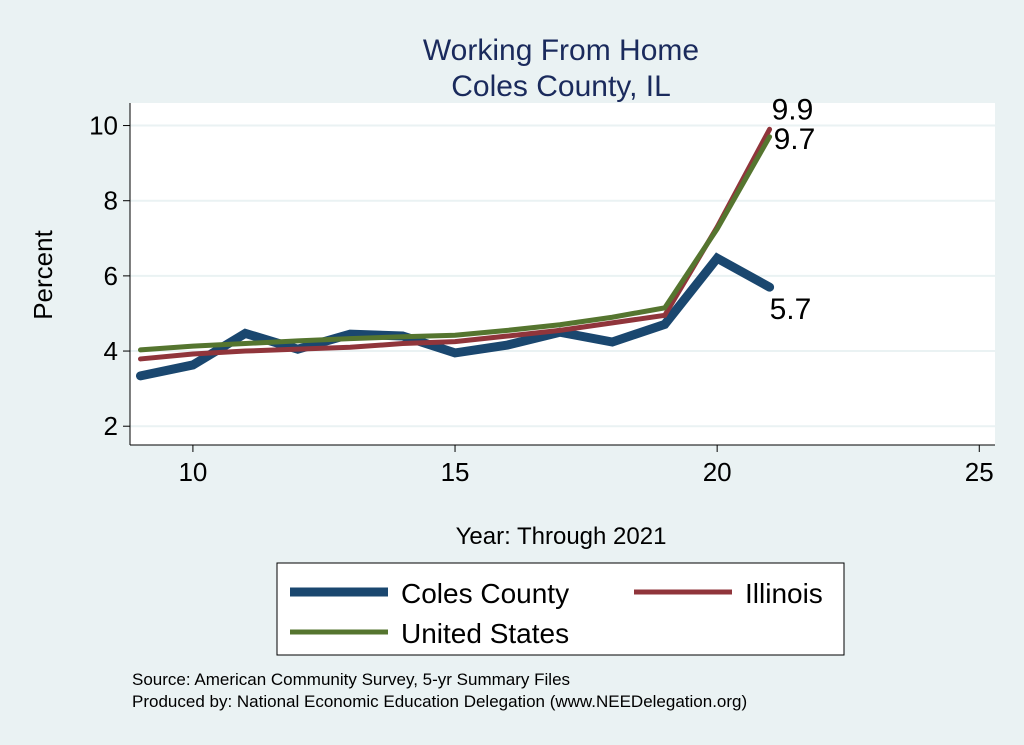  Describe the element at coordinates (103, 126) in the screenshot. I see `y-tick-label: 10` at that location.